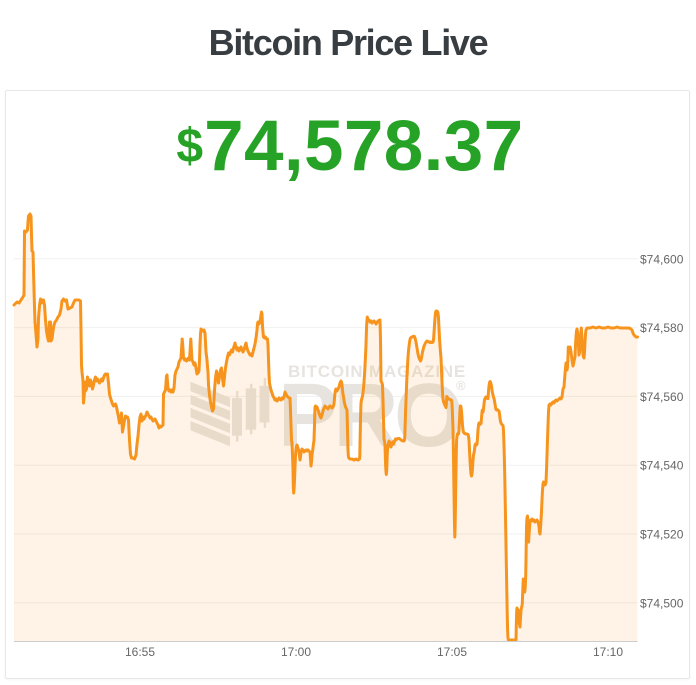 This screenshot has height=685, width=696. Describe the element at coordinates (662, 466) in the screenshot. I see `svg-text: $74,540` at that location.